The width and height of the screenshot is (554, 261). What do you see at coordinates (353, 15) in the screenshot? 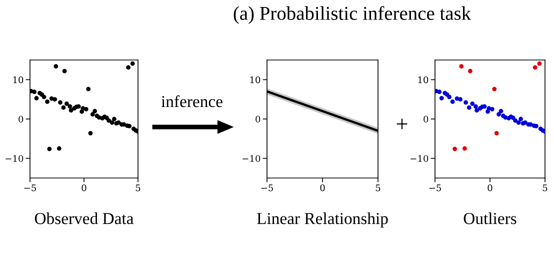
I see `text: (a) Probabilistic inference task` at bounding box center [353, 15].